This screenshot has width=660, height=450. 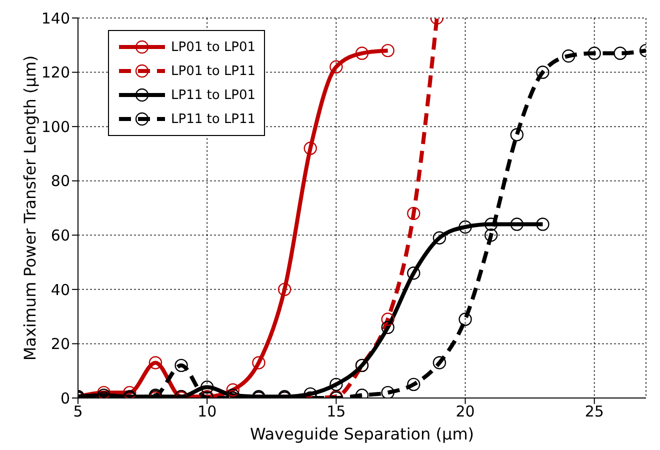 I want to click on x-axis-title: Waveguide Separation (µm), so click(x=362, y=434).